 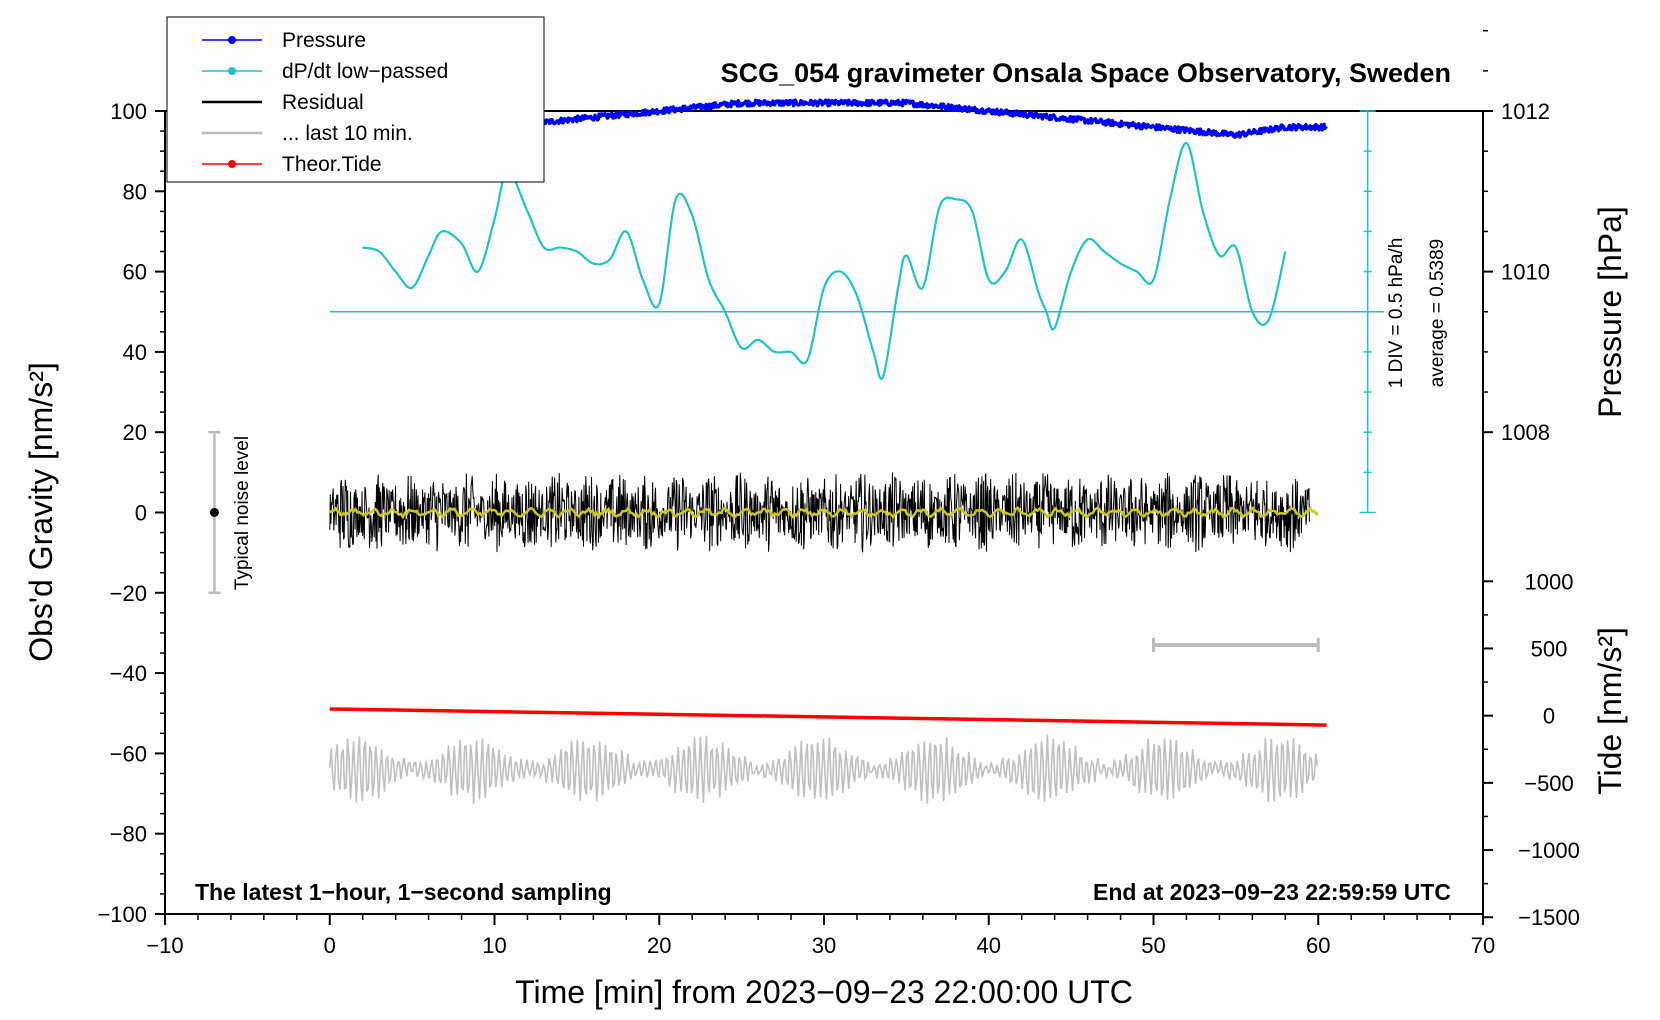 I want to click on y-axis-pressure: 1008101010121014, so click(x=1516, y=237).